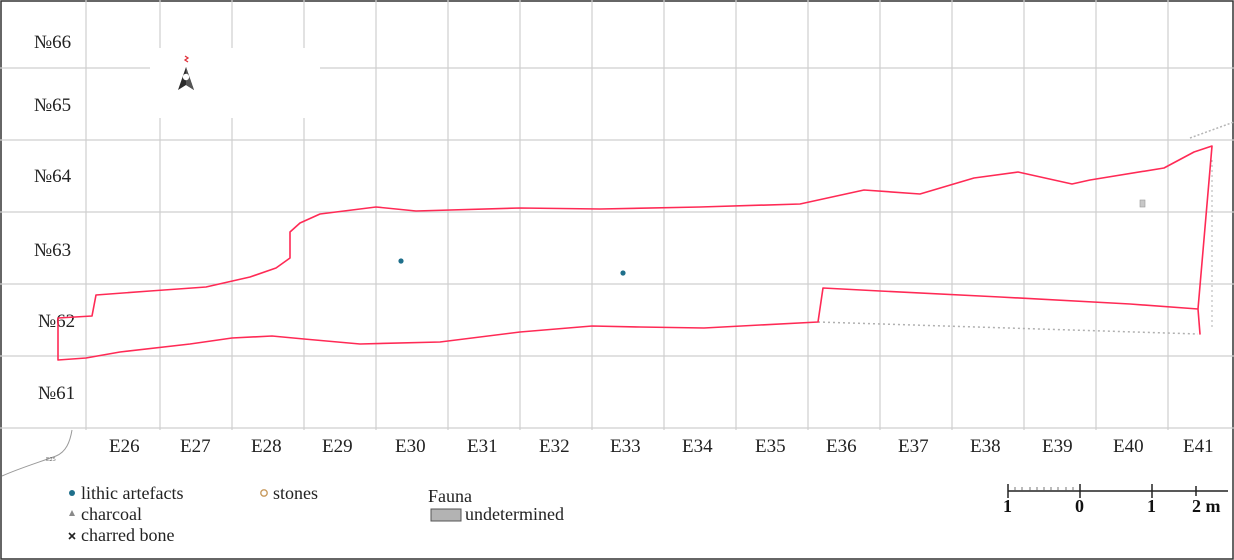 The width and height of the screenshot is (1234, 560). What do you see at coordinates (1057, 446) in the screenshot?
I see `col-label-e39: E39` at bounding box center [1057, 446].